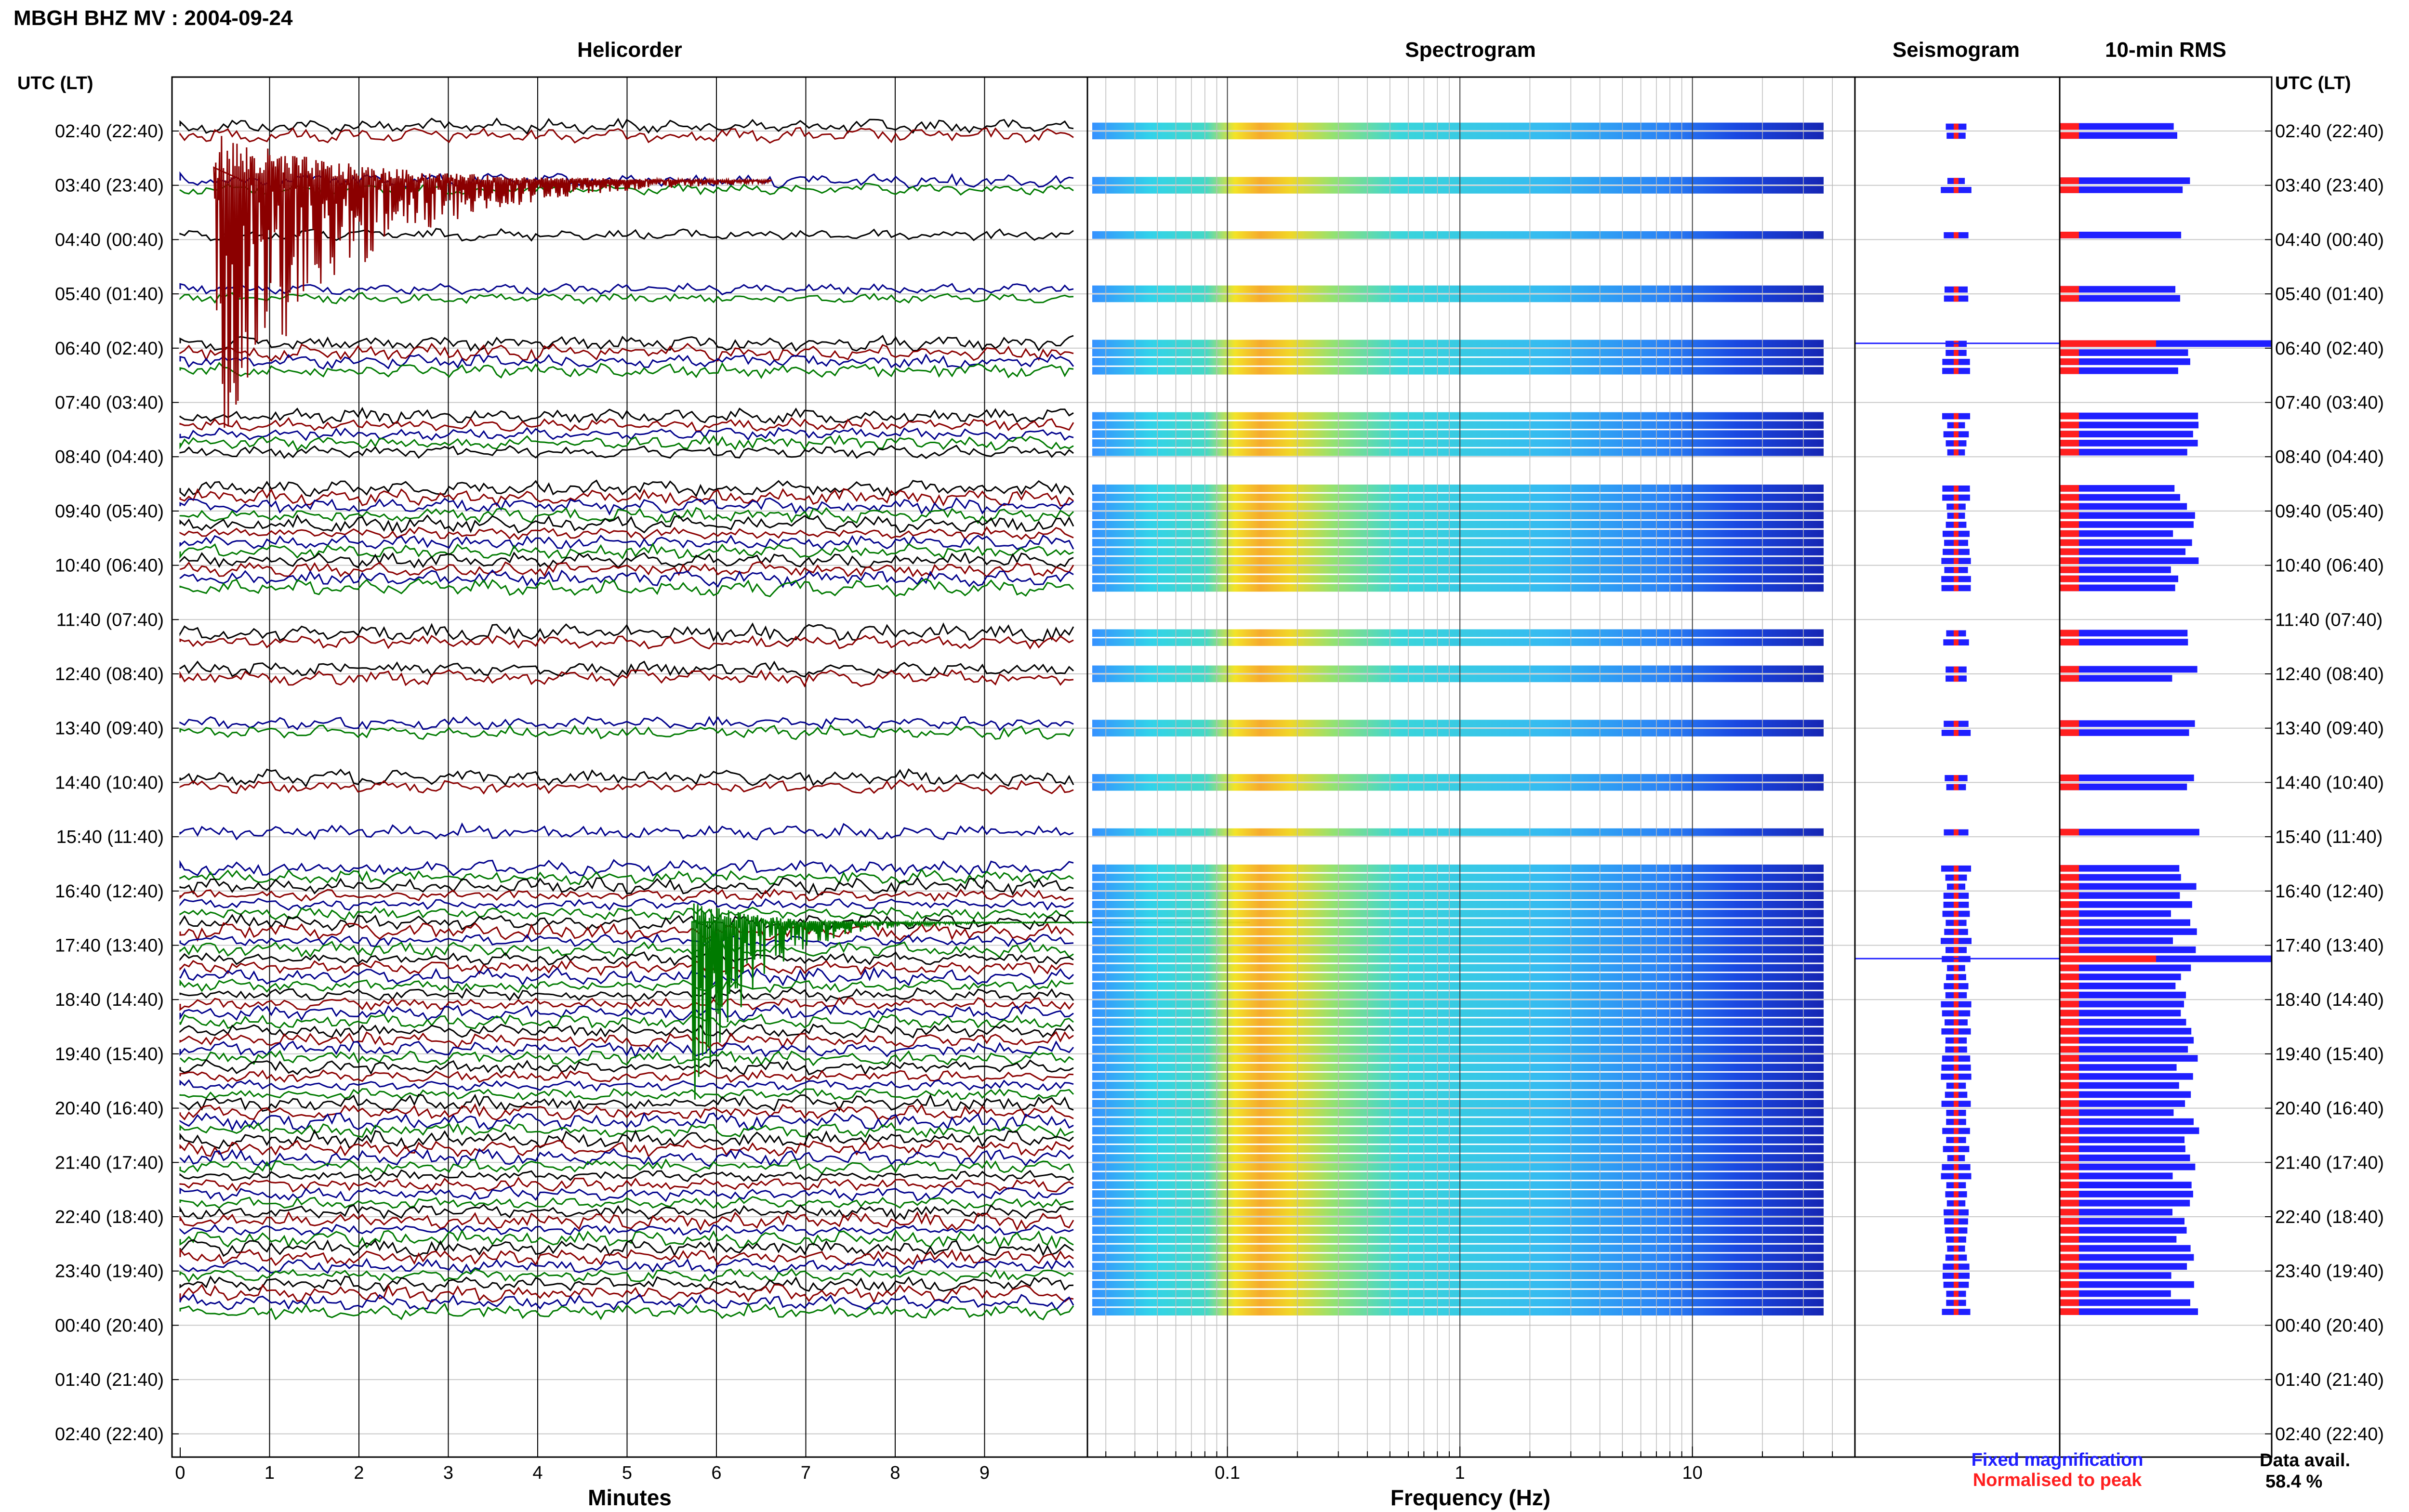 This screenshot has width=2409, height=1512. I want to click on row-label: 16:40 (12:40), so click(109, 891).